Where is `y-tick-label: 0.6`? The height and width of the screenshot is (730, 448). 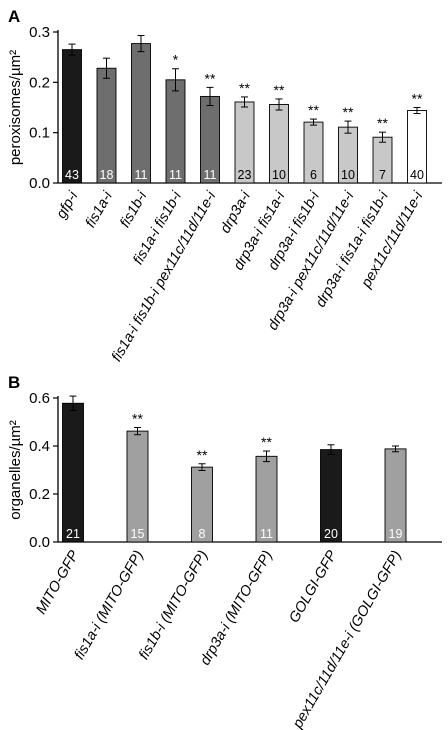
y-tick-label: 0.6 is located at coordinates (39, 398).